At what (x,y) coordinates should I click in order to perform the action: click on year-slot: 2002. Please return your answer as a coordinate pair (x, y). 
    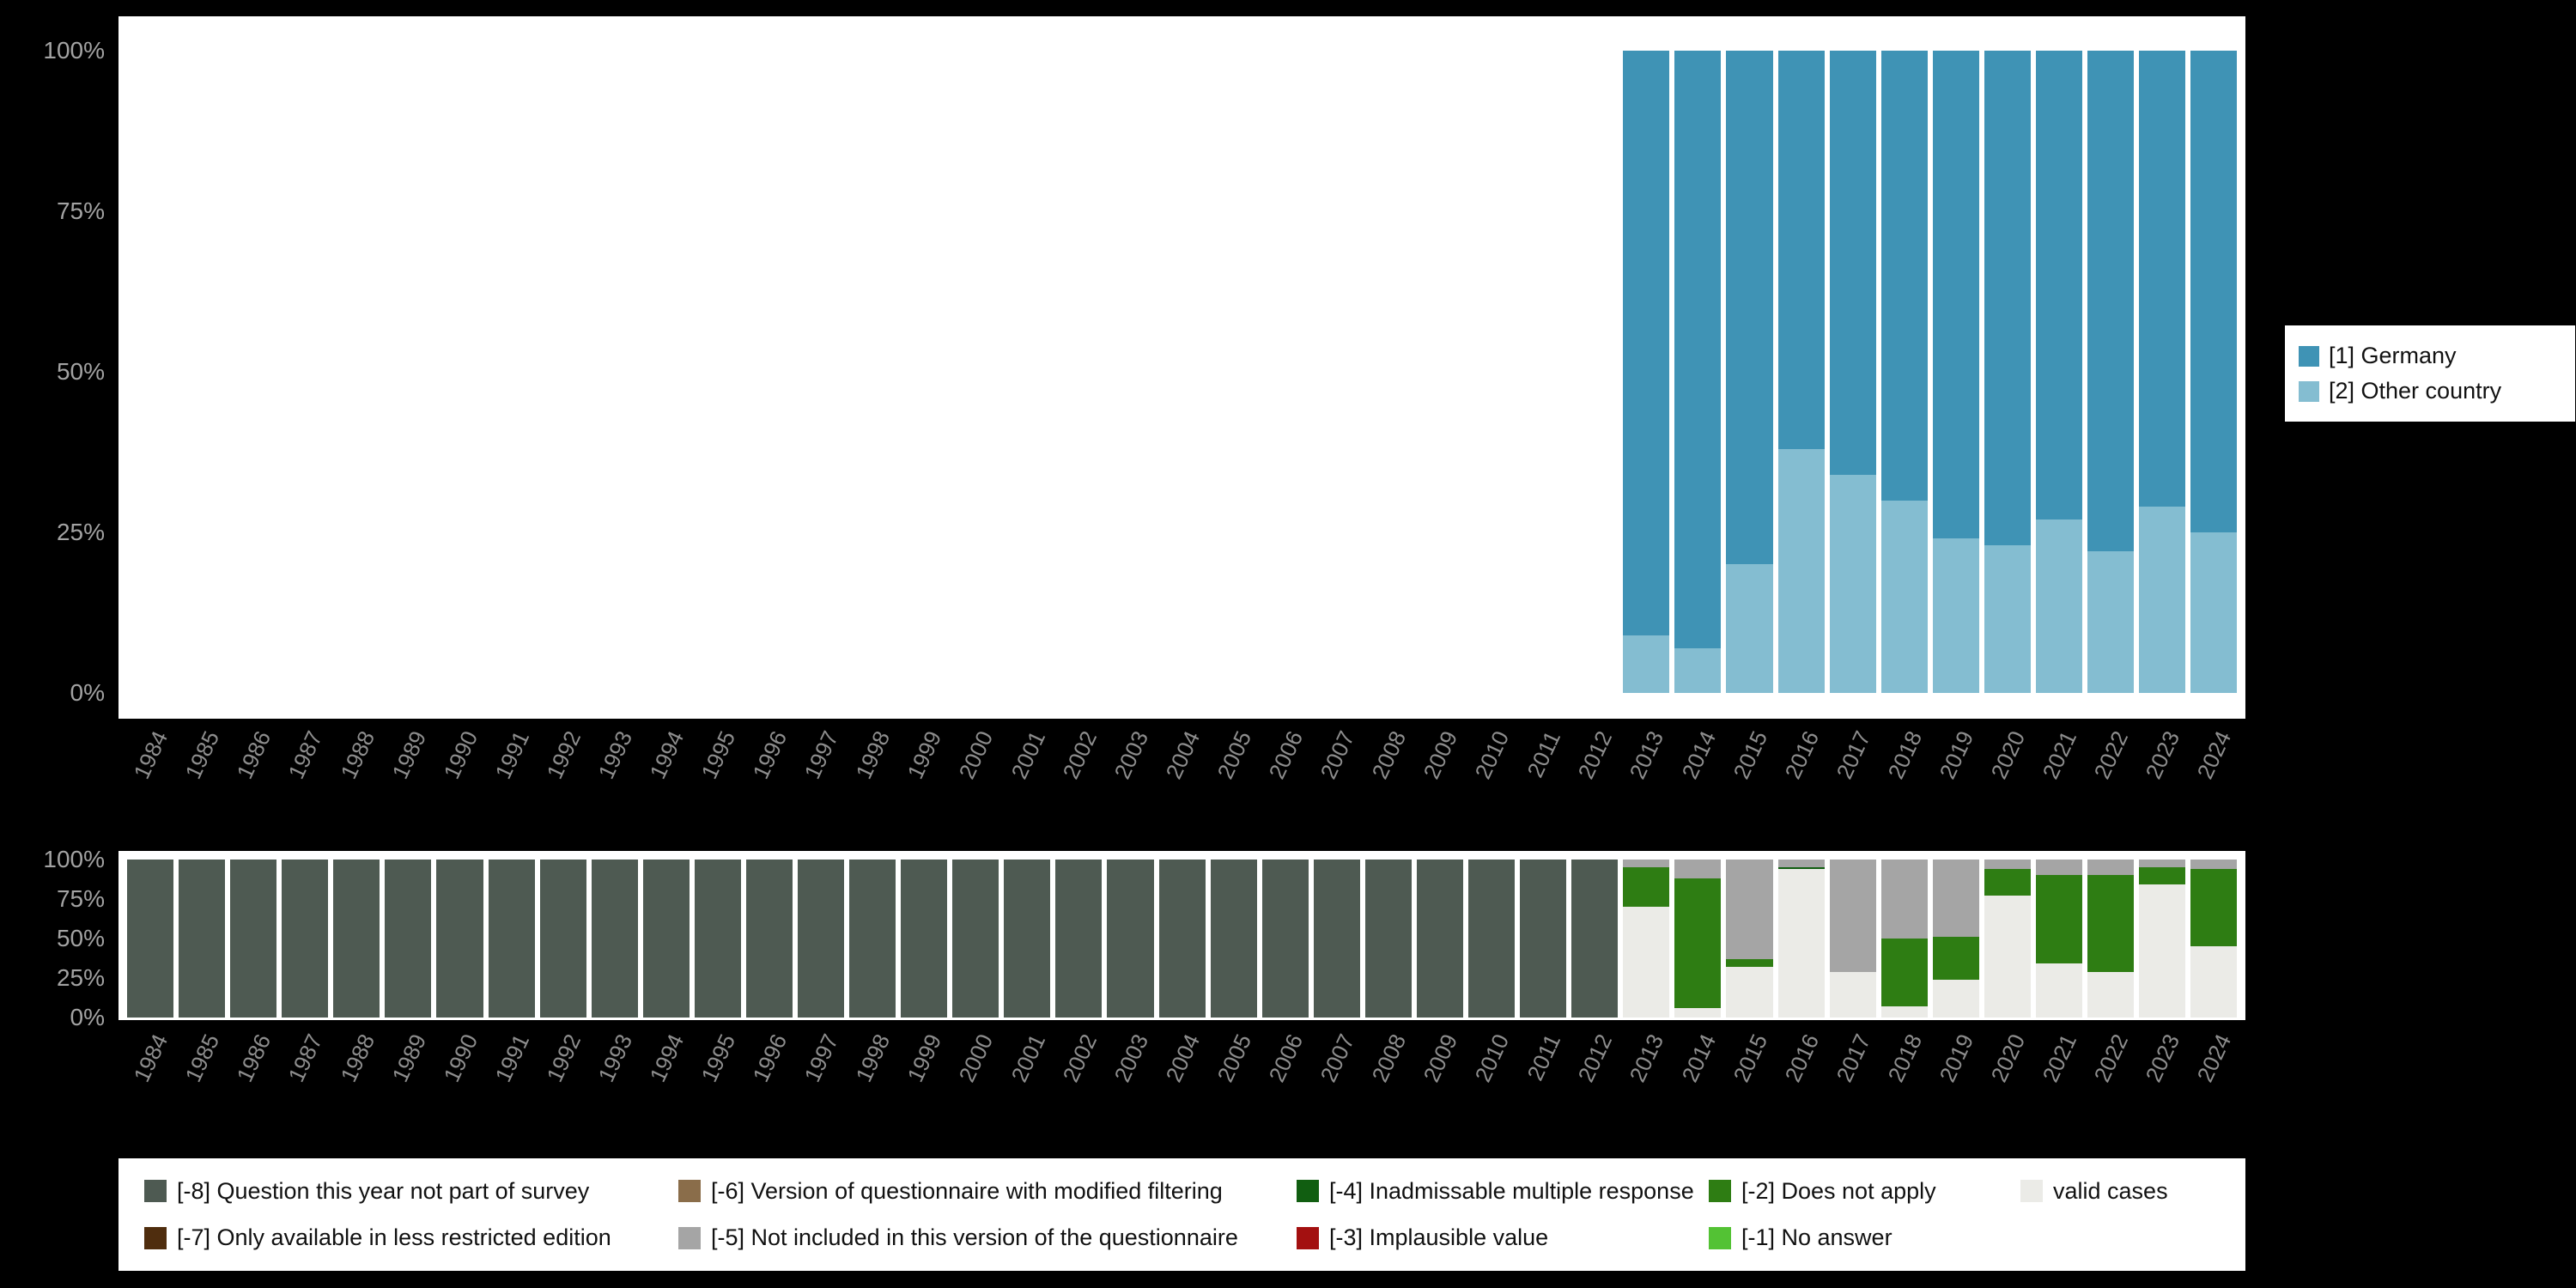
    Looking at the image, I should click on (1078, 1080).